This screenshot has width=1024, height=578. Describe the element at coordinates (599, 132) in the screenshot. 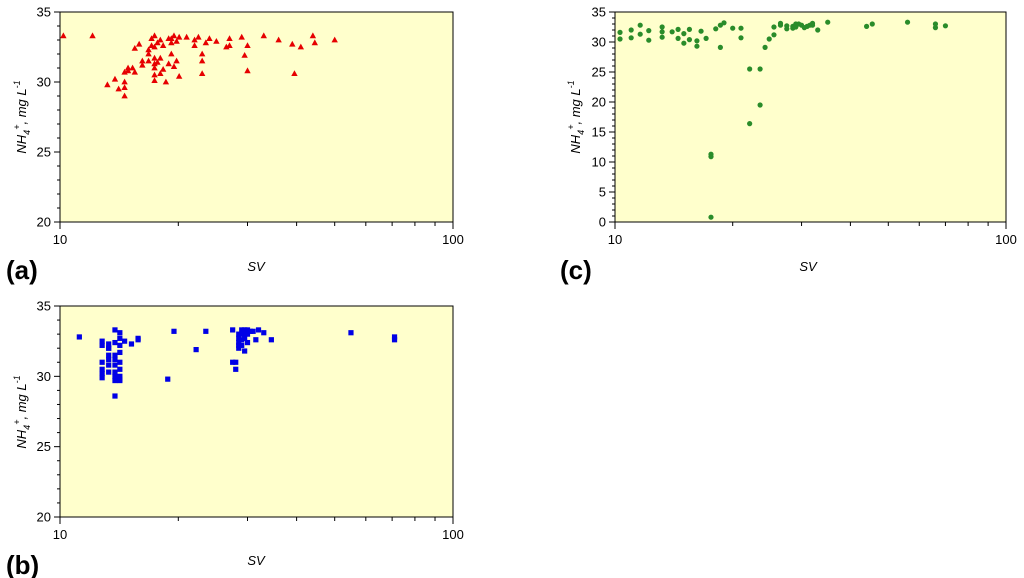

I see `chart-c-ytick-label: 15` at that location.